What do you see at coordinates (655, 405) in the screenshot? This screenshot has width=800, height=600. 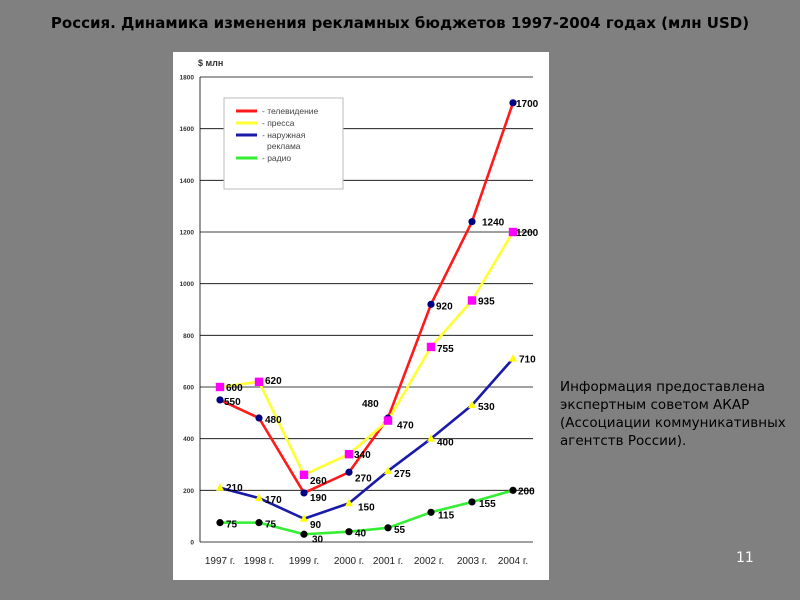 I see `info-note-line: экспертным советом АКАР` at bounding box center [655, 405].